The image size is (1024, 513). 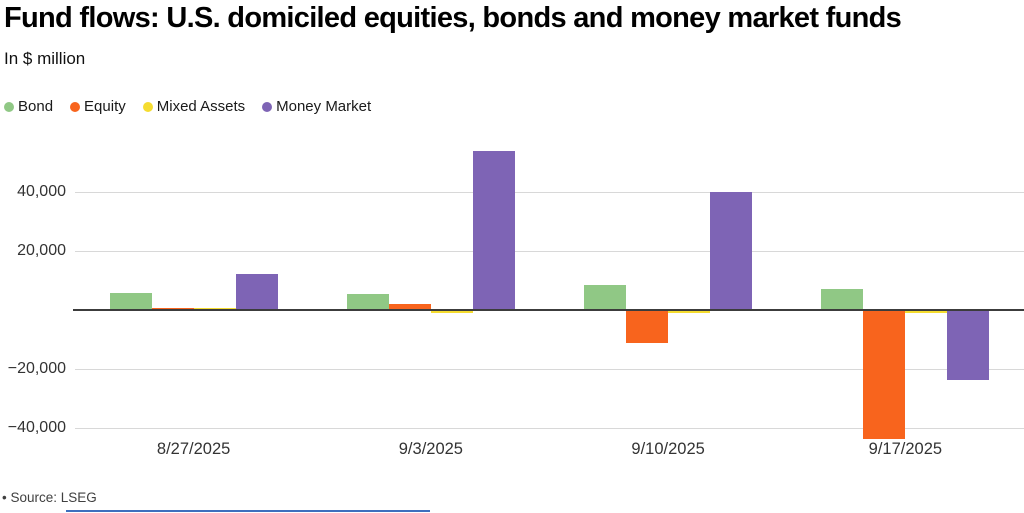 I want to click on legend-item-mixed-assets: Mixed Assets, so click(x=194, y=106).